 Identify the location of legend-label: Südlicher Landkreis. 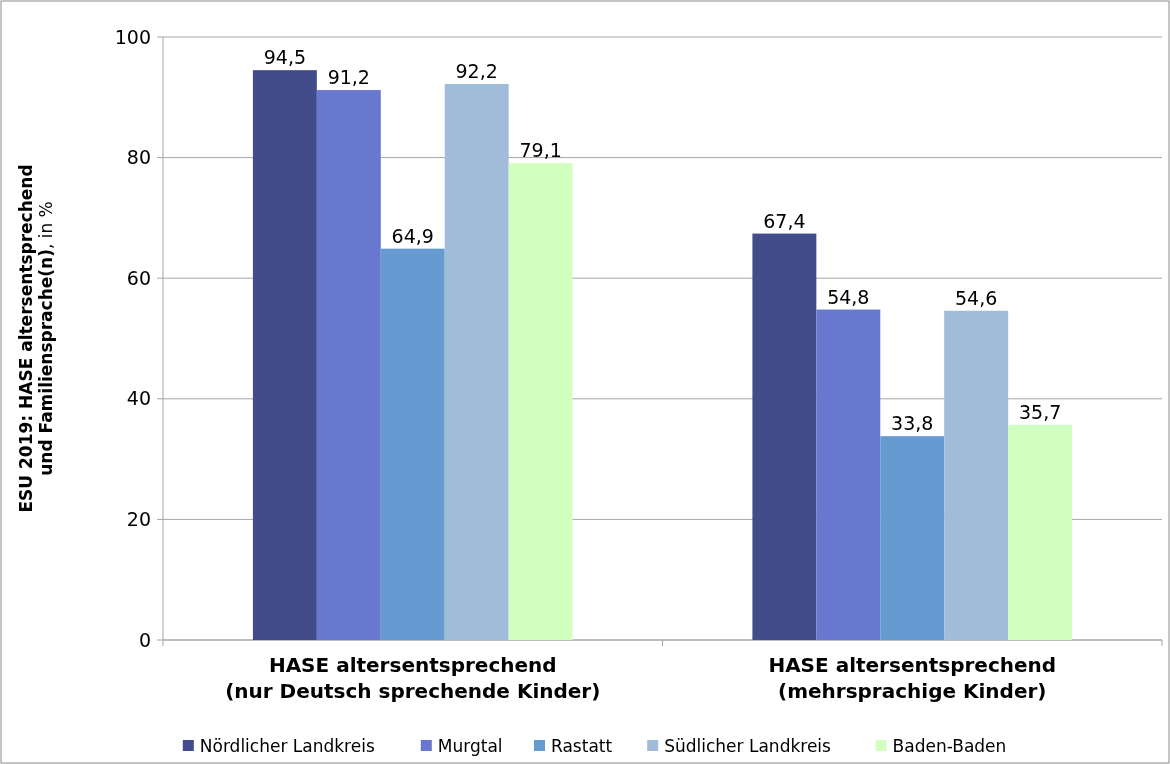
(748, 745).